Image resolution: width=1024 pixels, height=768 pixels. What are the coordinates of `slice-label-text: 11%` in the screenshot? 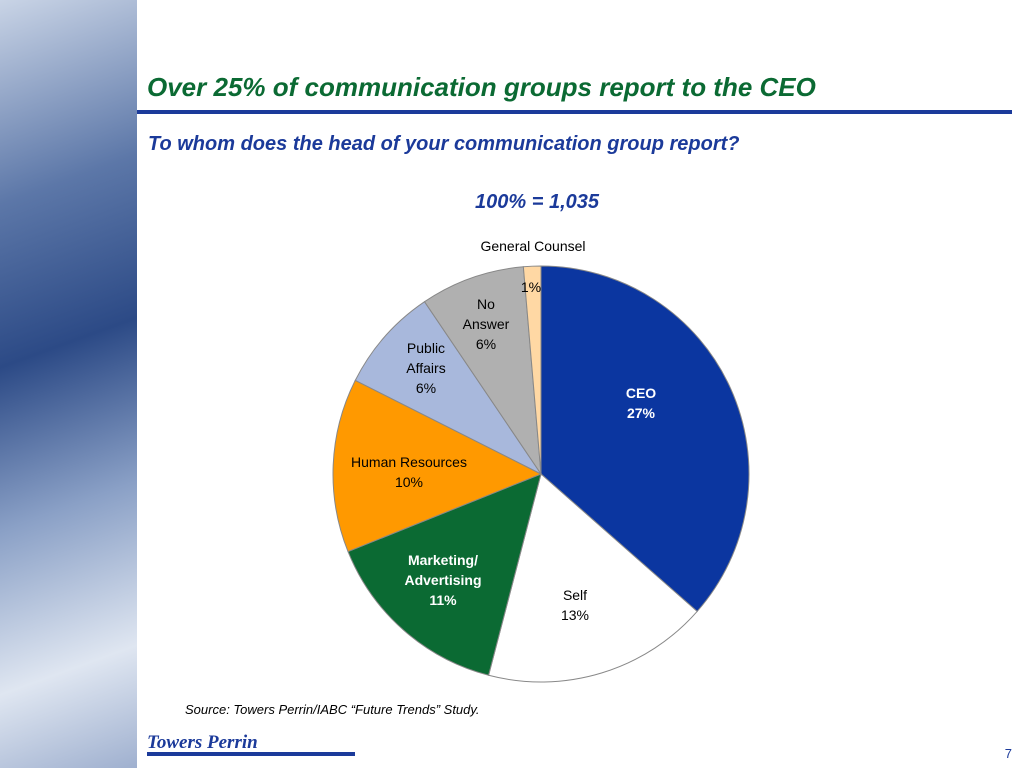 It's located at (443, 600).